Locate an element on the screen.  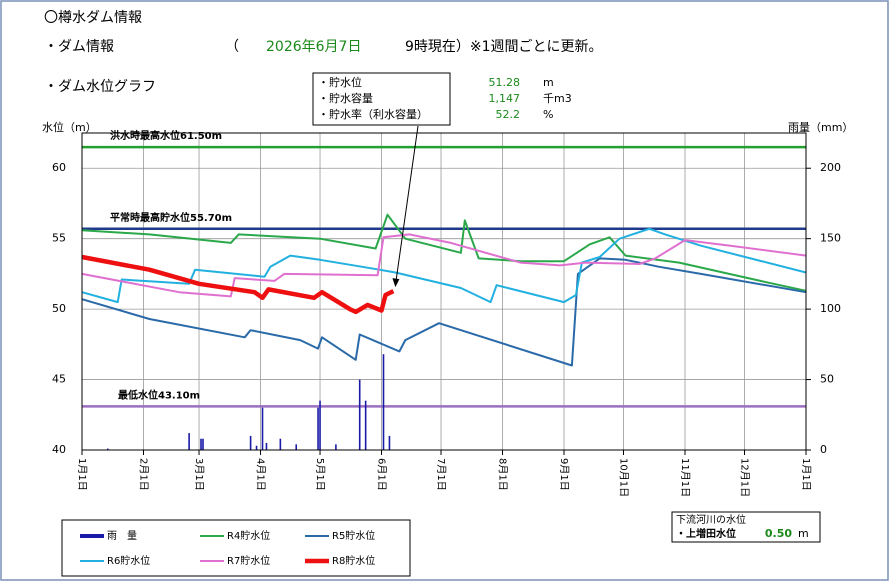
x-tick-label: 11月1日 is located at coordinates (685, 477).